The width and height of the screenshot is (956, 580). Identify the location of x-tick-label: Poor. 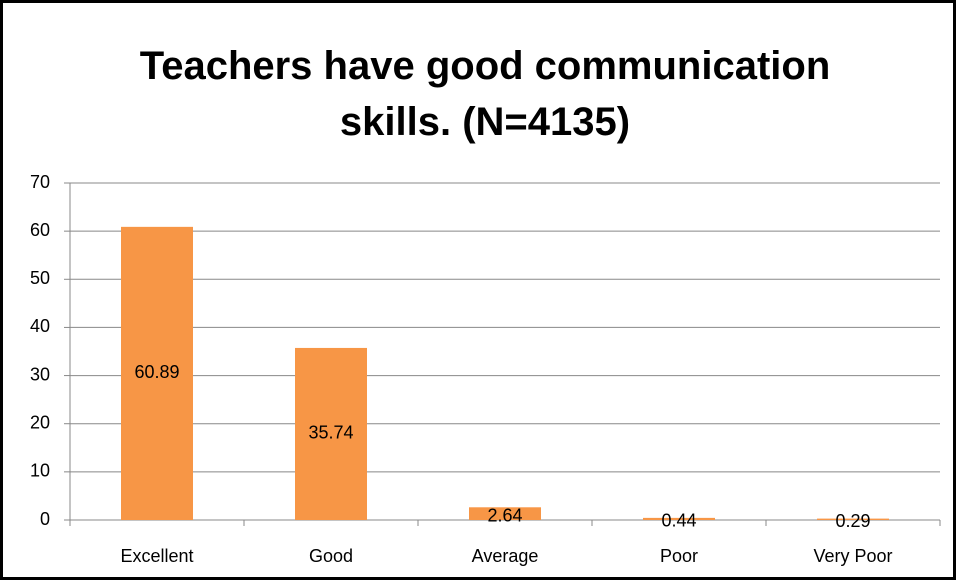
(679, 556).